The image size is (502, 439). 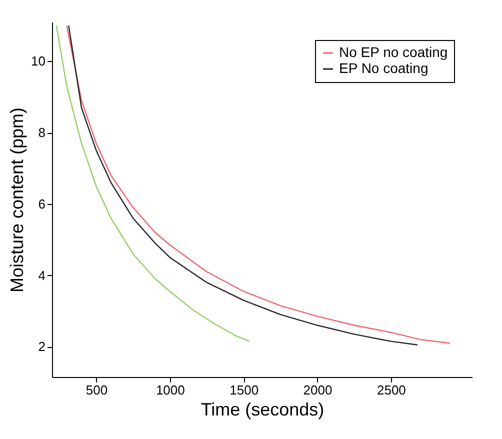 I want to click on y-tick-label: 8, so click(x=42, y=132).